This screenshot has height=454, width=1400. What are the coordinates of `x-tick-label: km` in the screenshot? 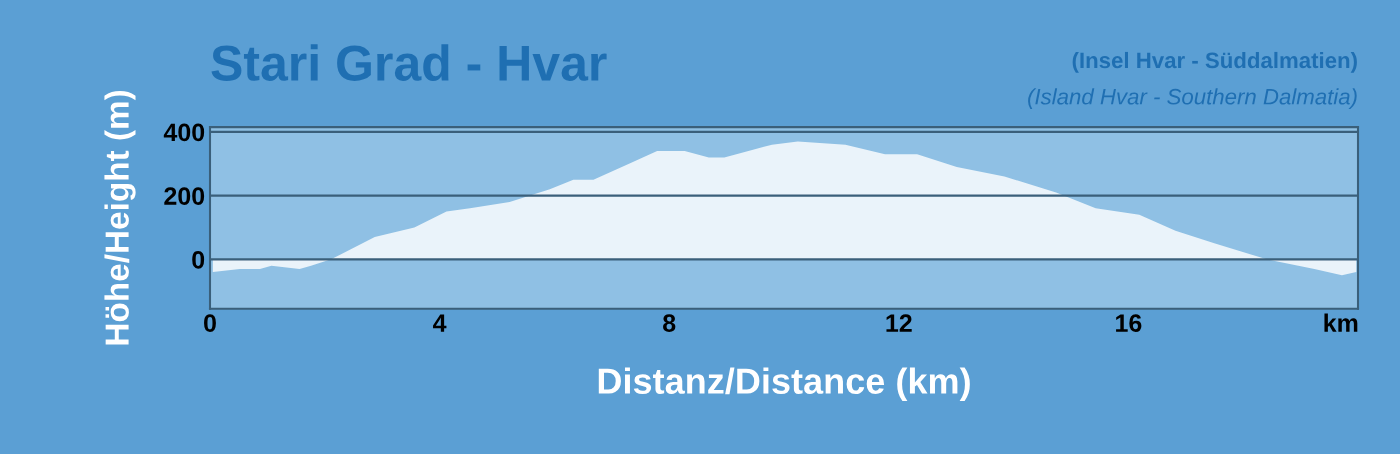 It's located at (1341, 322).